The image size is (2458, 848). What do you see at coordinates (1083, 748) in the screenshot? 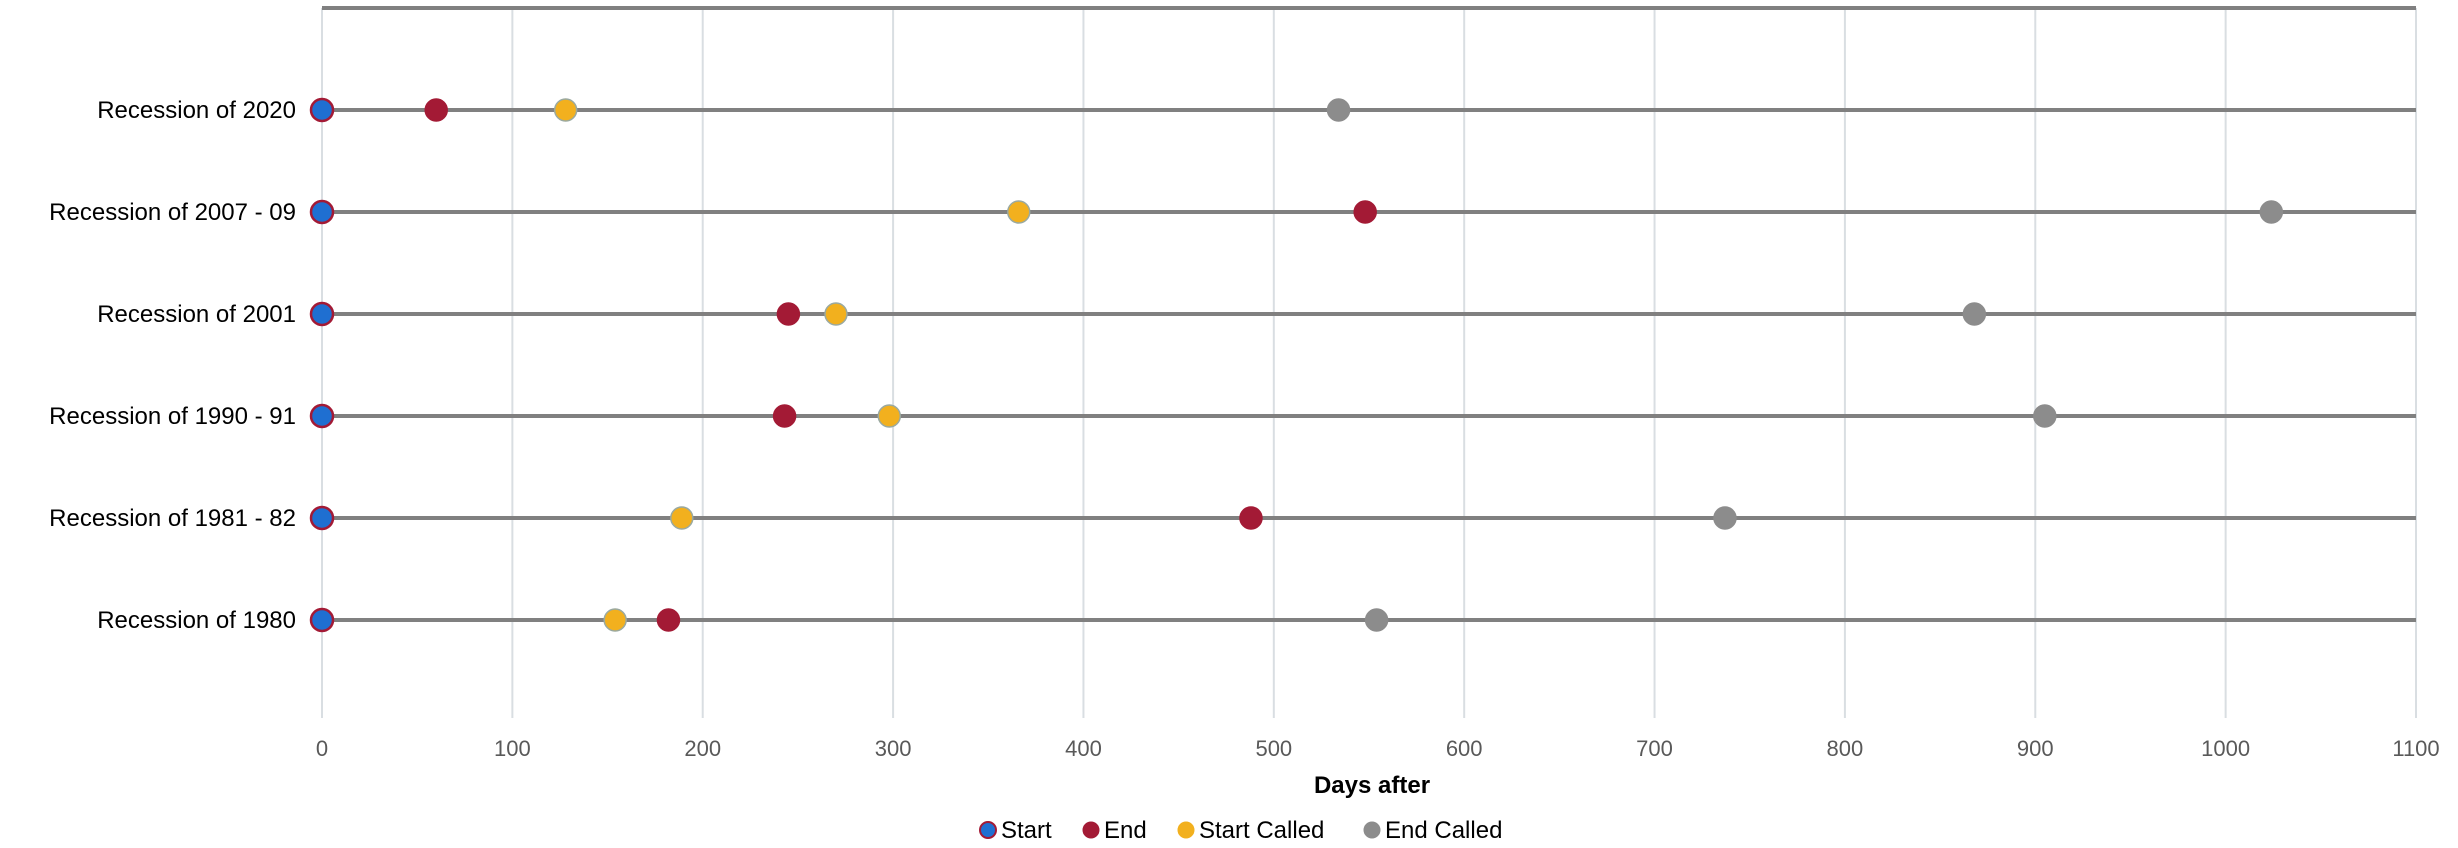
I see `x-tick-label: 400` at bounding box center [1083, 748].